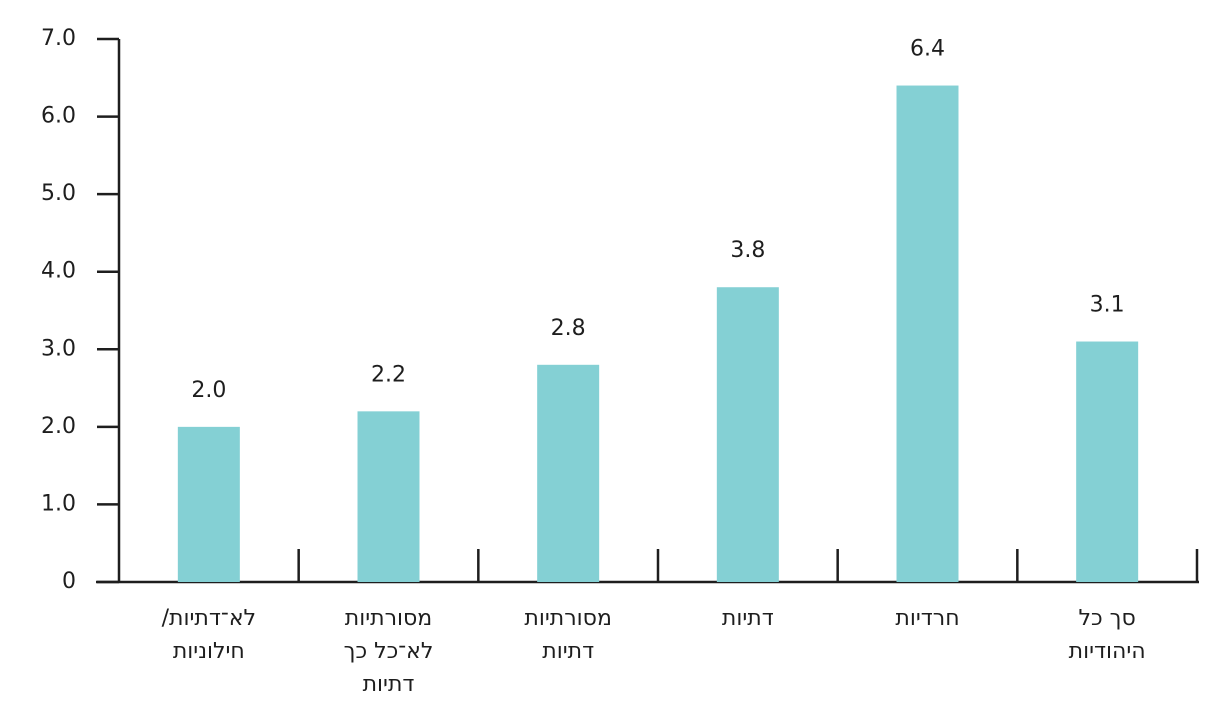  What do you see at coordinates (58, 116) in the screenshot?
I see `y-tick-label: 6.0` at bounding box center [58, 116].